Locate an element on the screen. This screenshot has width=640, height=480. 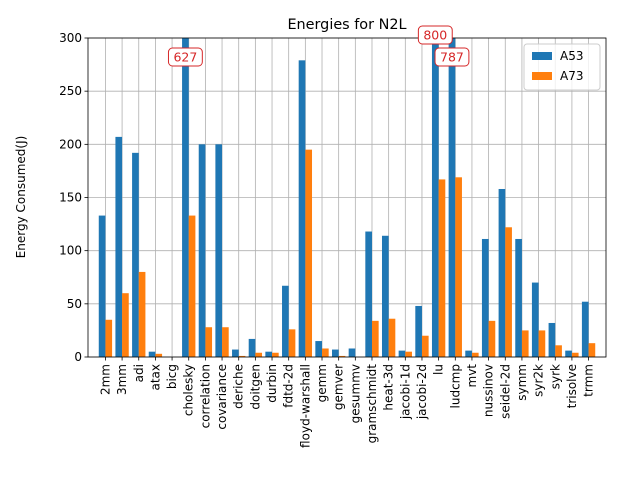
x-tick-label: gesummv is located at coordinates (355, 393).